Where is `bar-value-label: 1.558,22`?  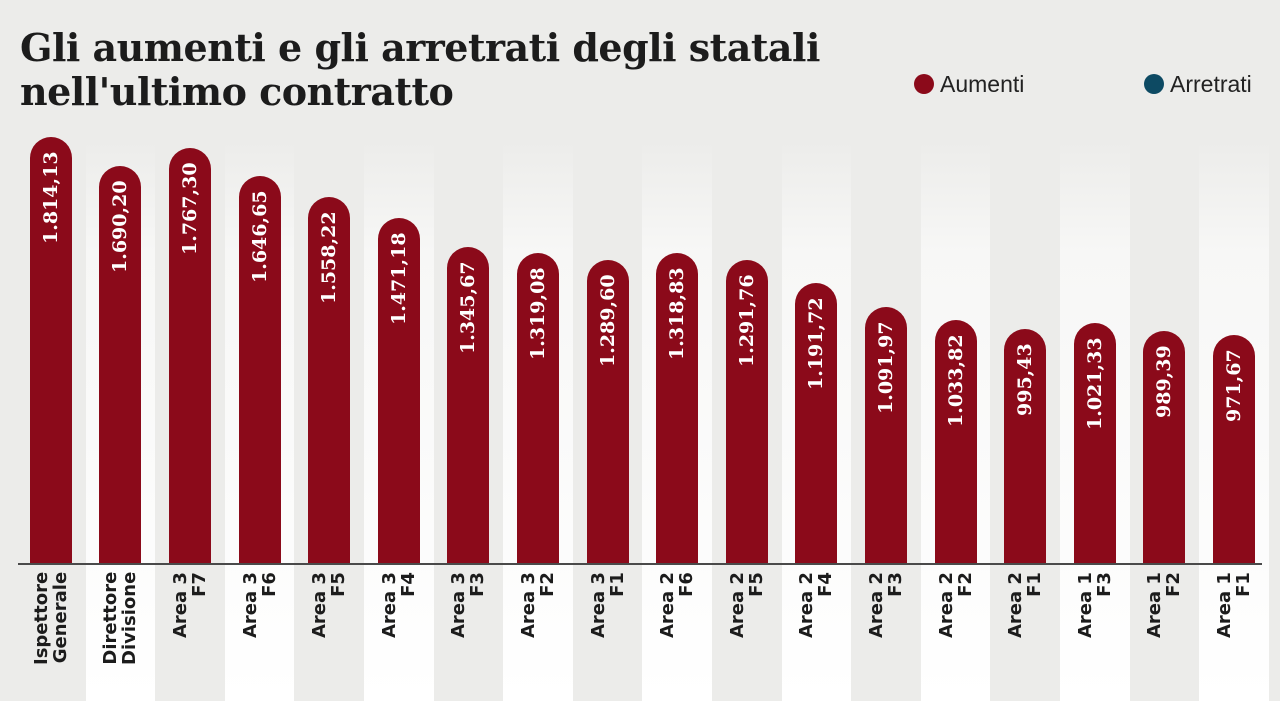 bar-value-label: 1.558,22 is located at coordinates (329, 258).